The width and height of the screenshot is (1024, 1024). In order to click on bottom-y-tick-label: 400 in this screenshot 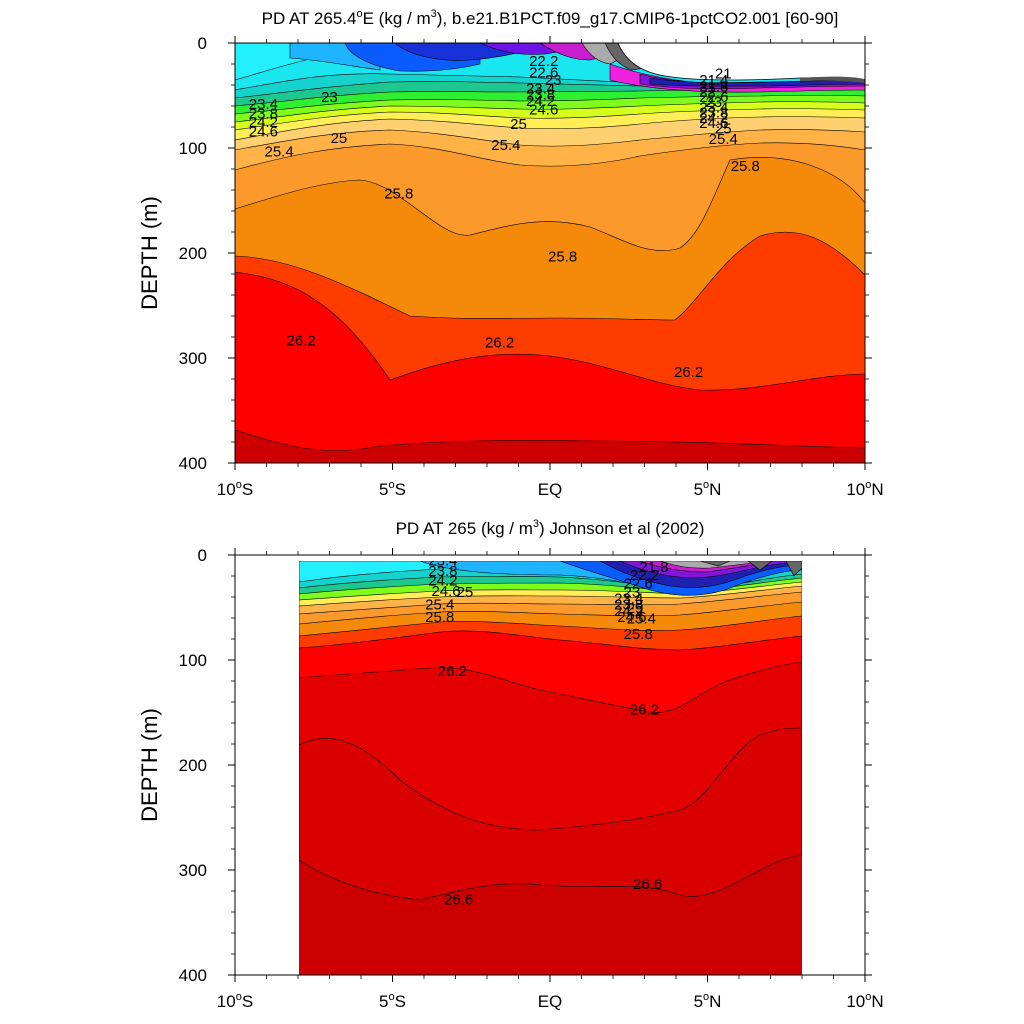, I will do `click(193, 975)`.